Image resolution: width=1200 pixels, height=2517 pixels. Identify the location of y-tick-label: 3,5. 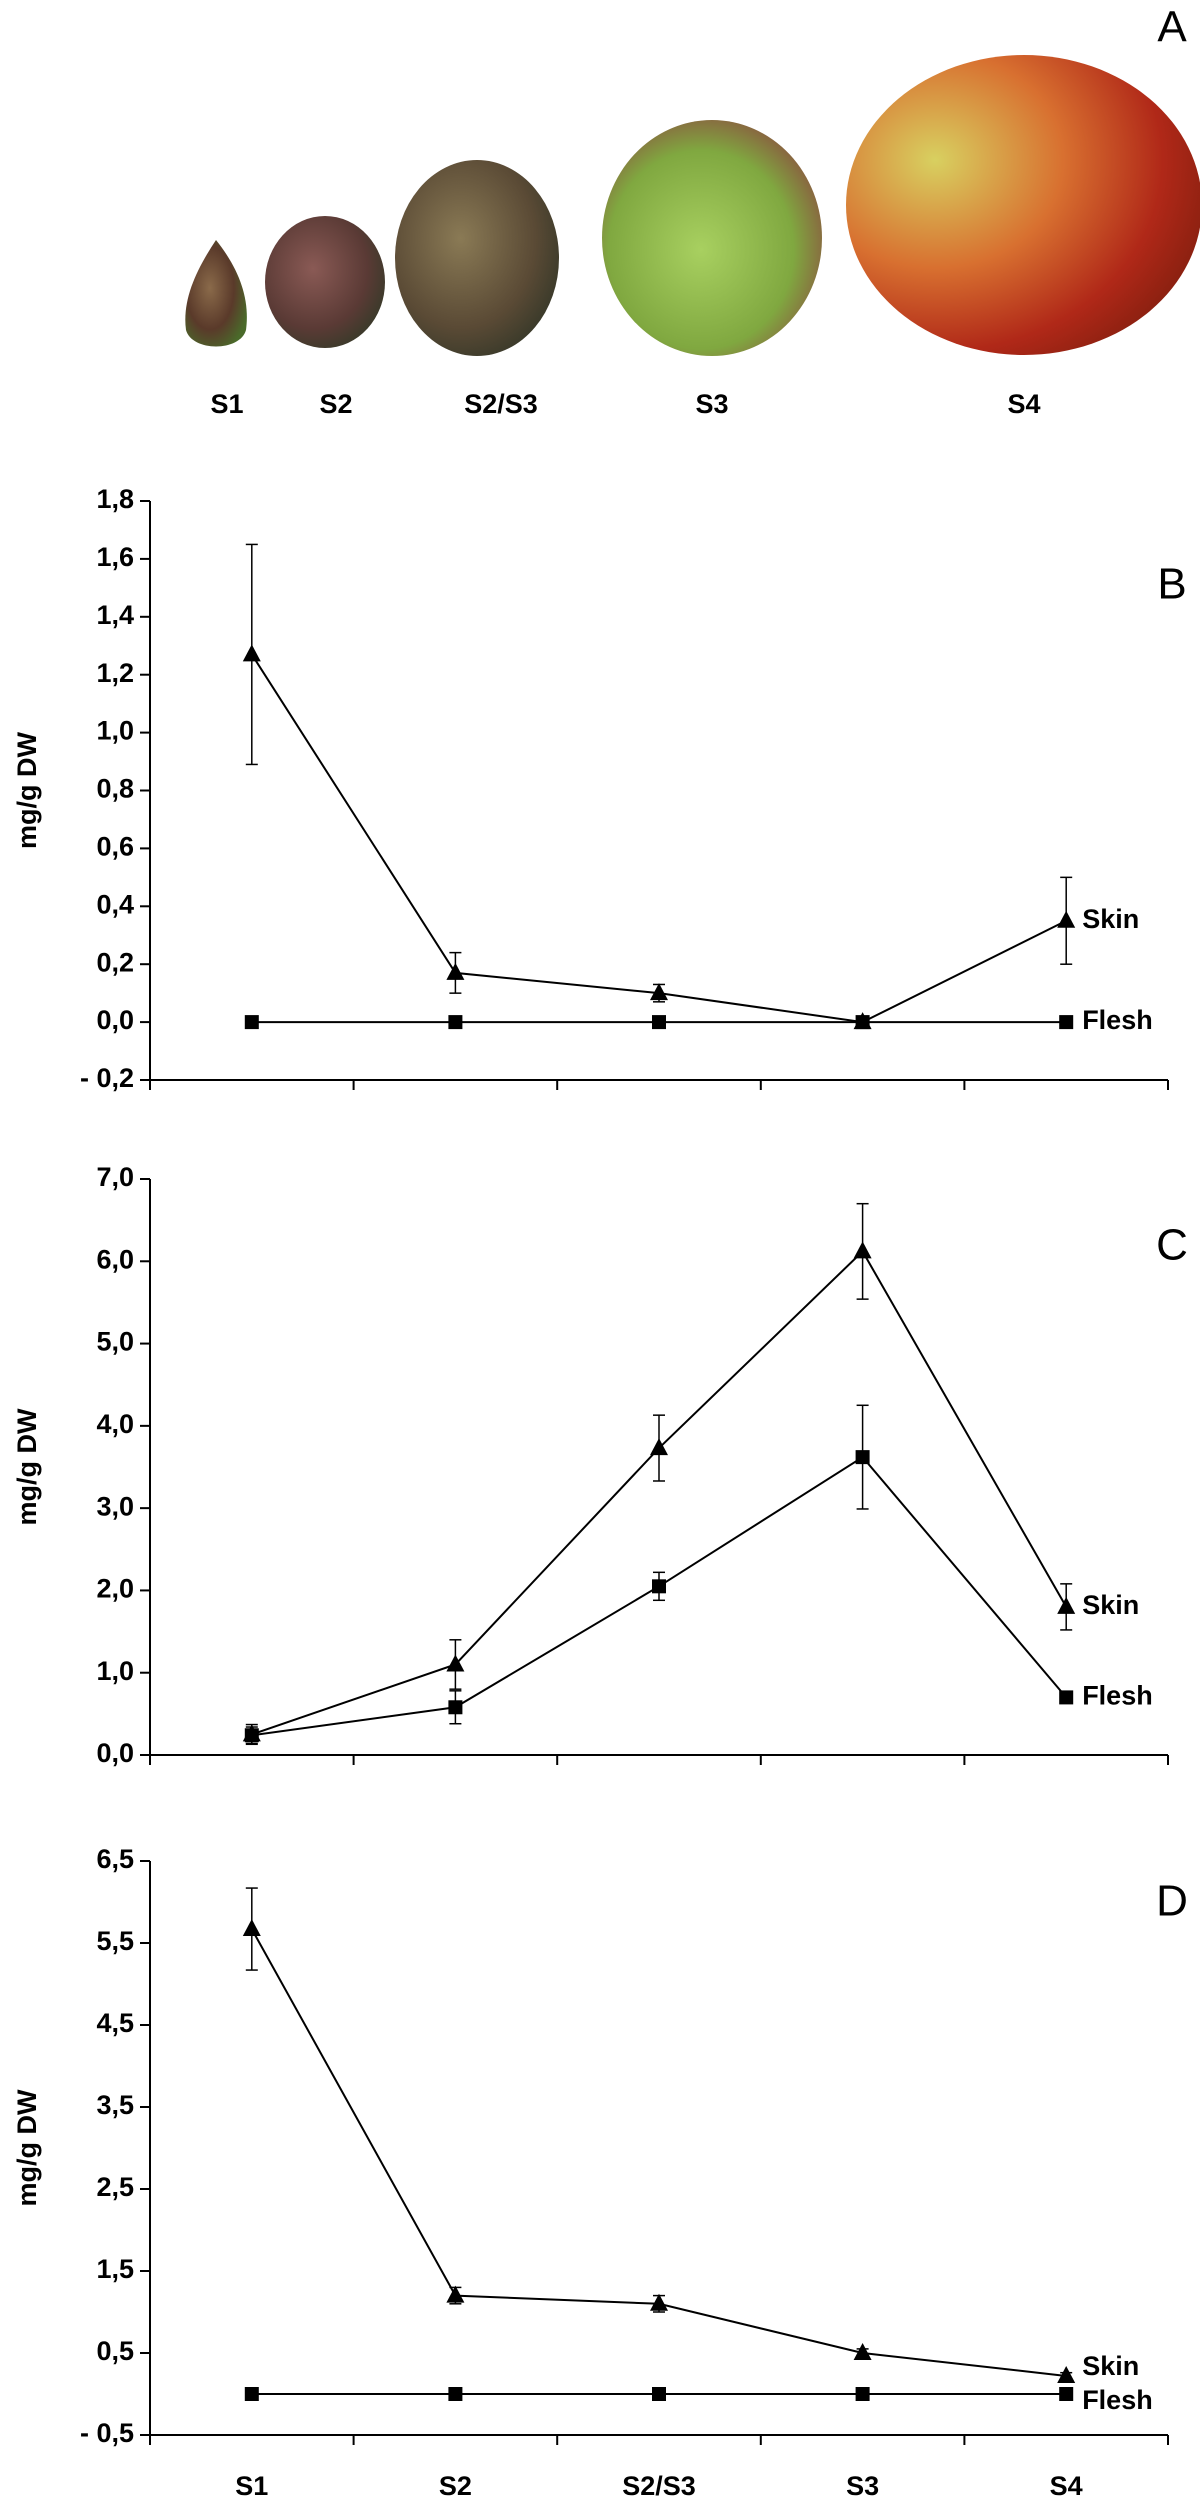
(115, 2105).